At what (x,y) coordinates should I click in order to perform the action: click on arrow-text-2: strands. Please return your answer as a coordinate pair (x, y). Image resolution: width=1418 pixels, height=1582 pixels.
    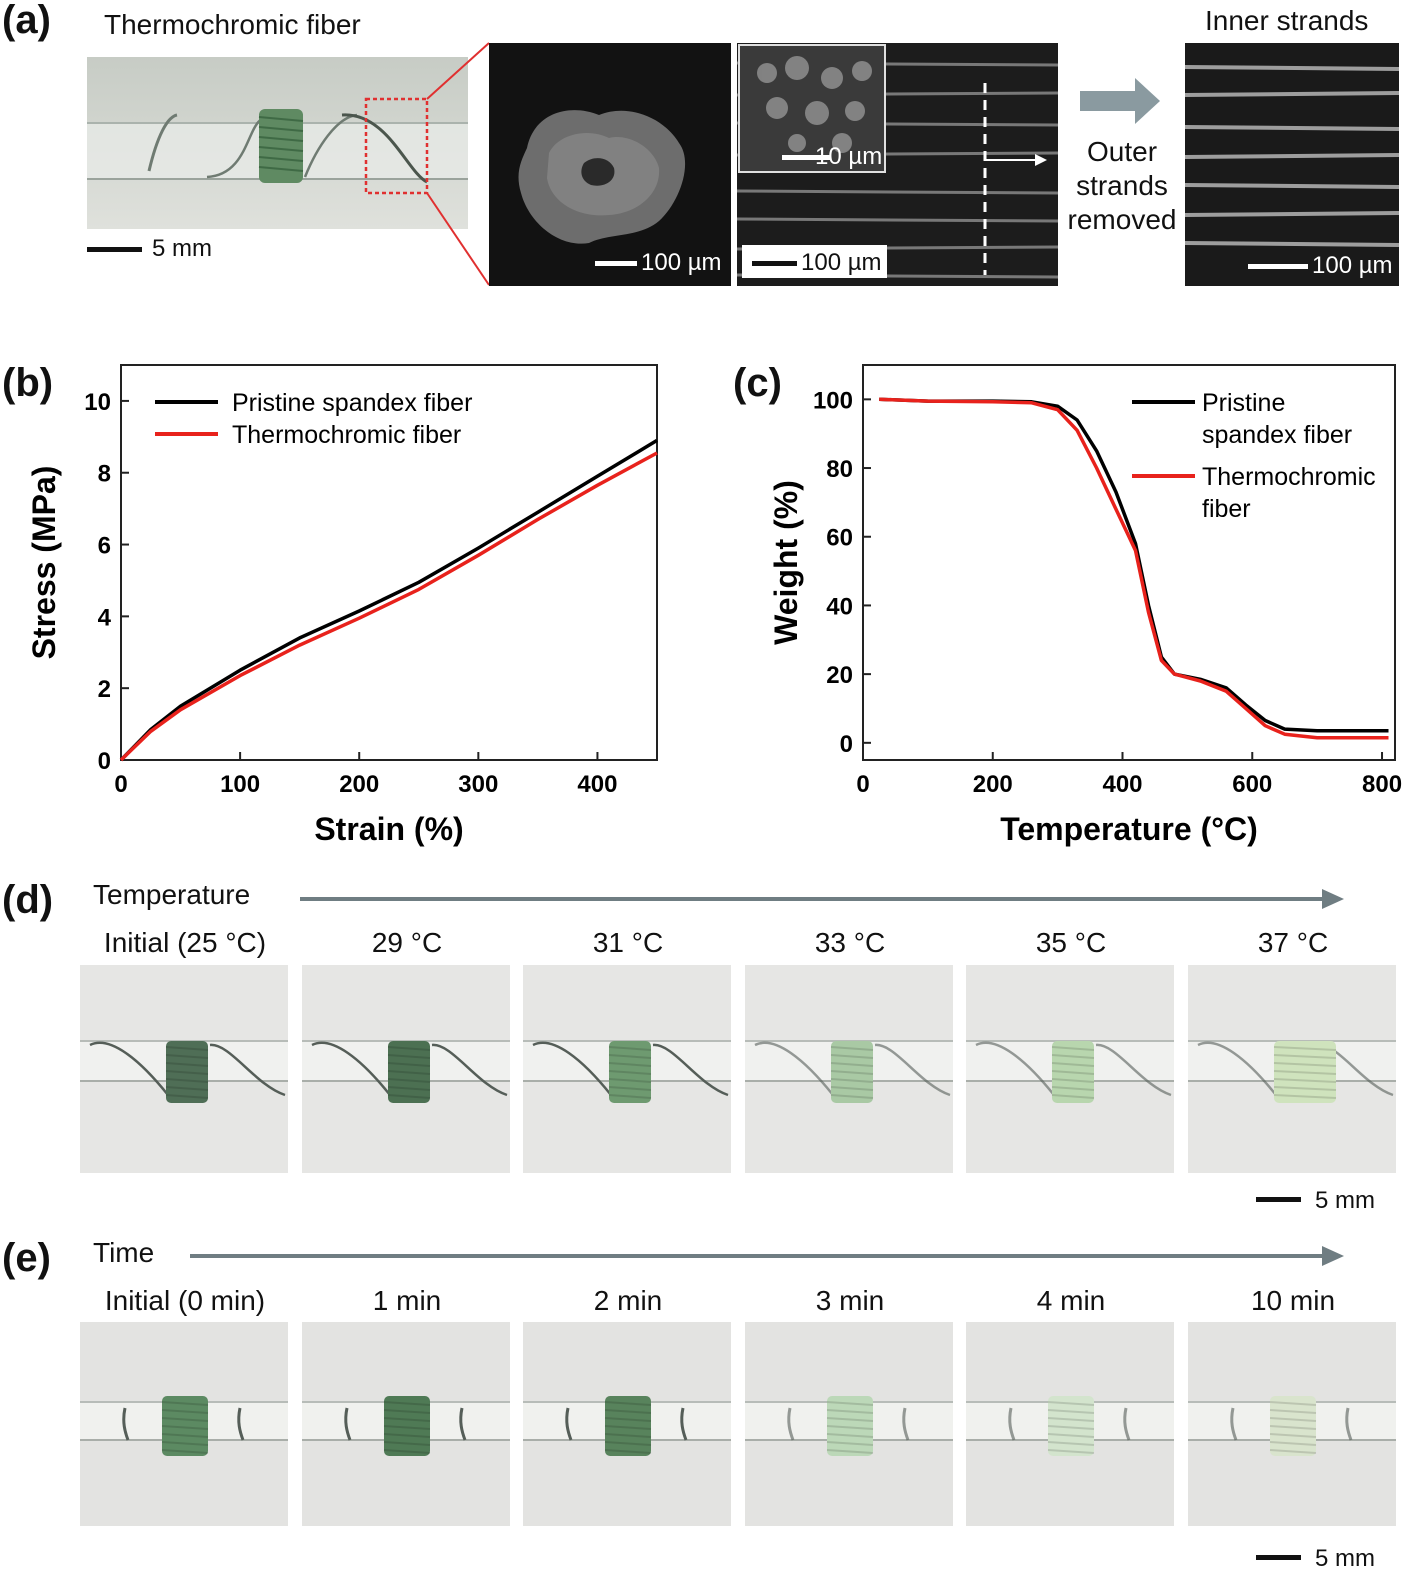
    Looking at the image, I should click on (1122, 185).